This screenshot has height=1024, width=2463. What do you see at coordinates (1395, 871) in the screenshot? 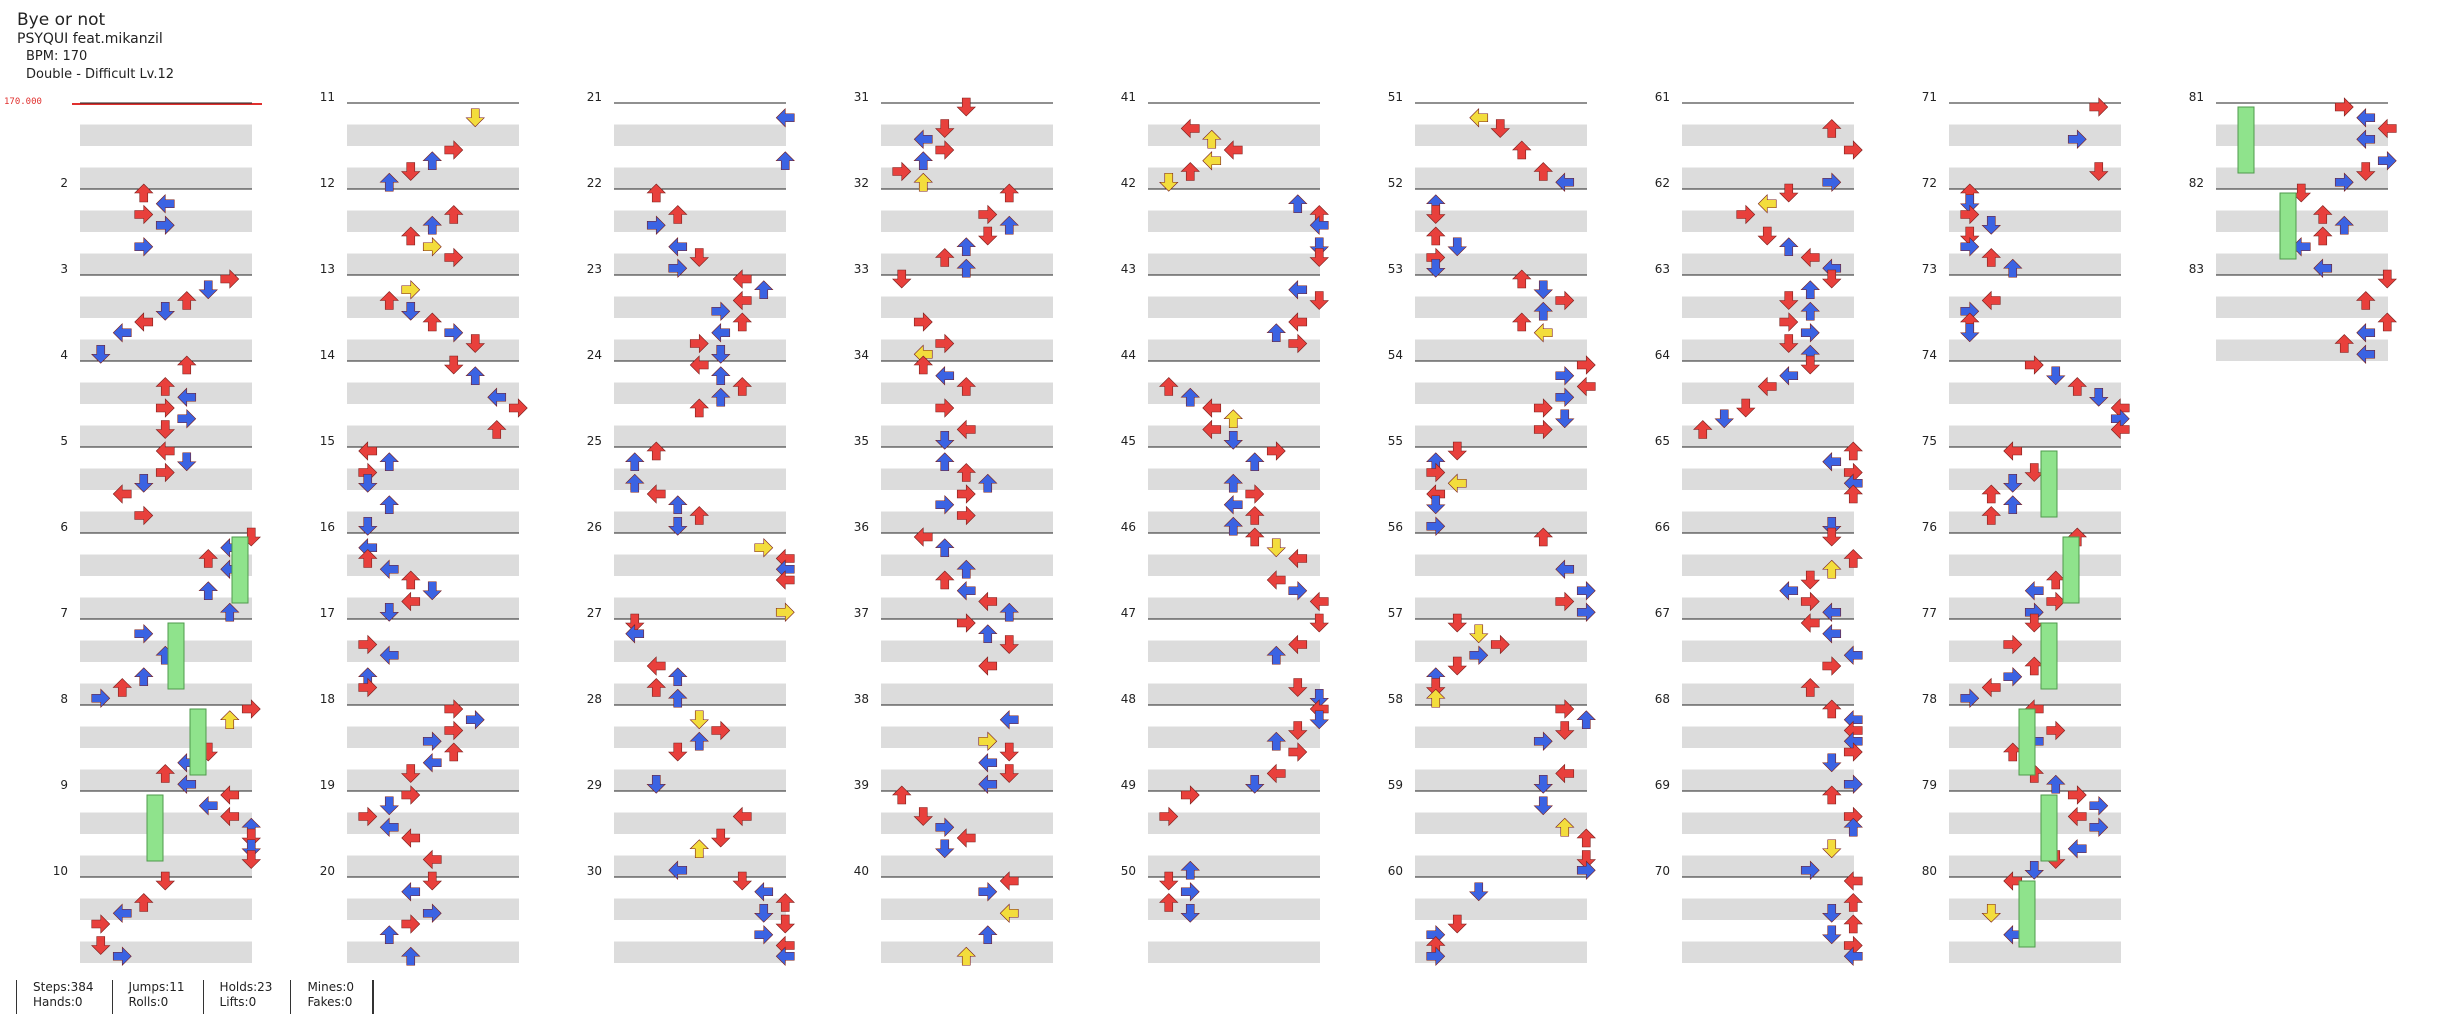
I see `measure-number: 60` at bounding box center [1395, 871].